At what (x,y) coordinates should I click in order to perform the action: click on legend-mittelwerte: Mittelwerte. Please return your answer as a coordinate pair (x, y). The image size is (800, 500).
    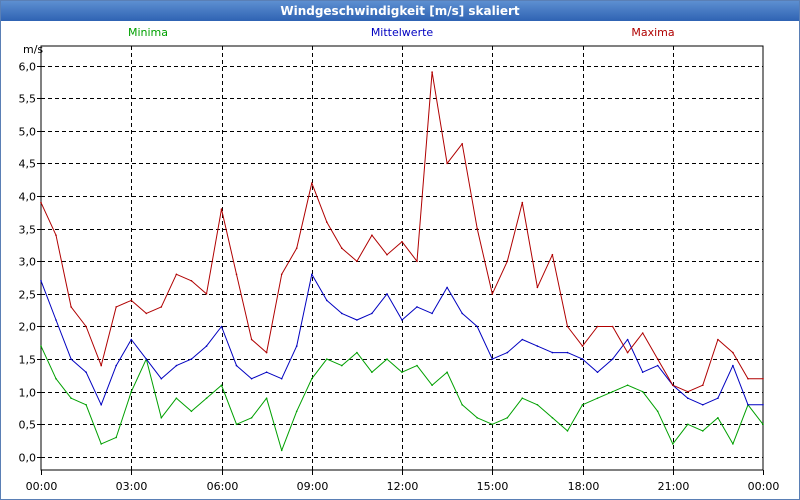
    Looking at the image, I should click on (402, 32).